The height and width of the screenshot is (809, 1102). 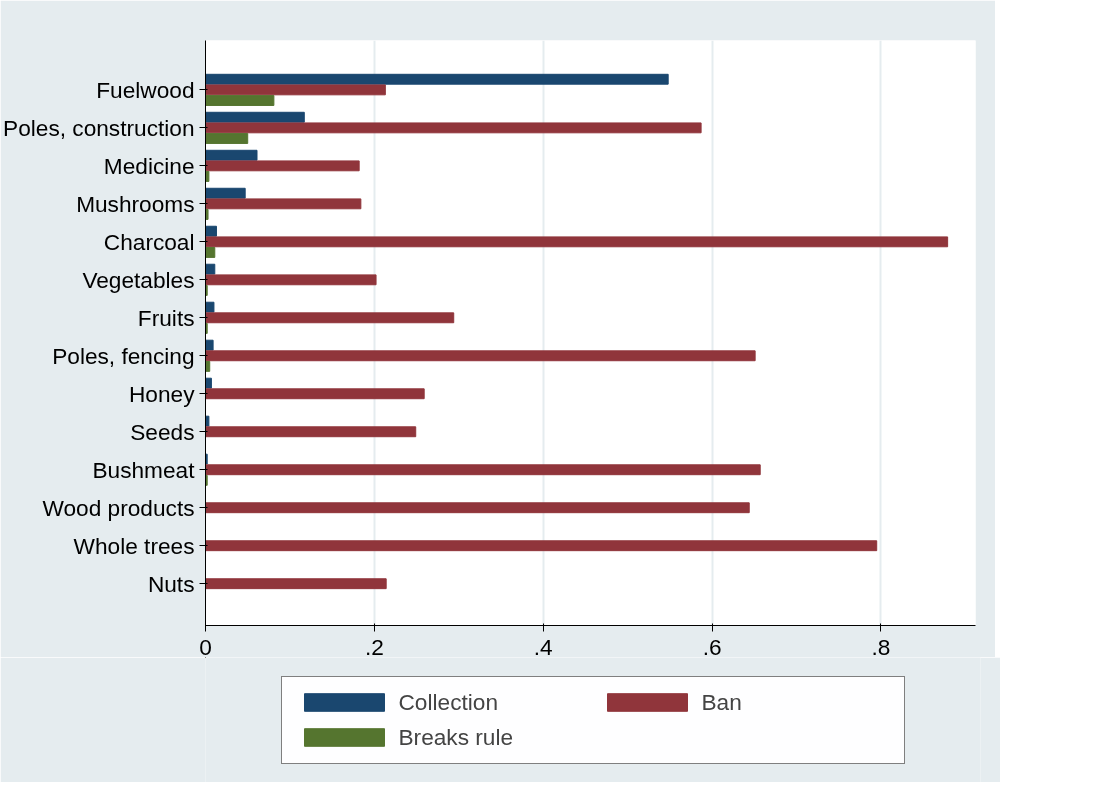 I want to click on x-tick-label: .4, so click(x=543, y=646).